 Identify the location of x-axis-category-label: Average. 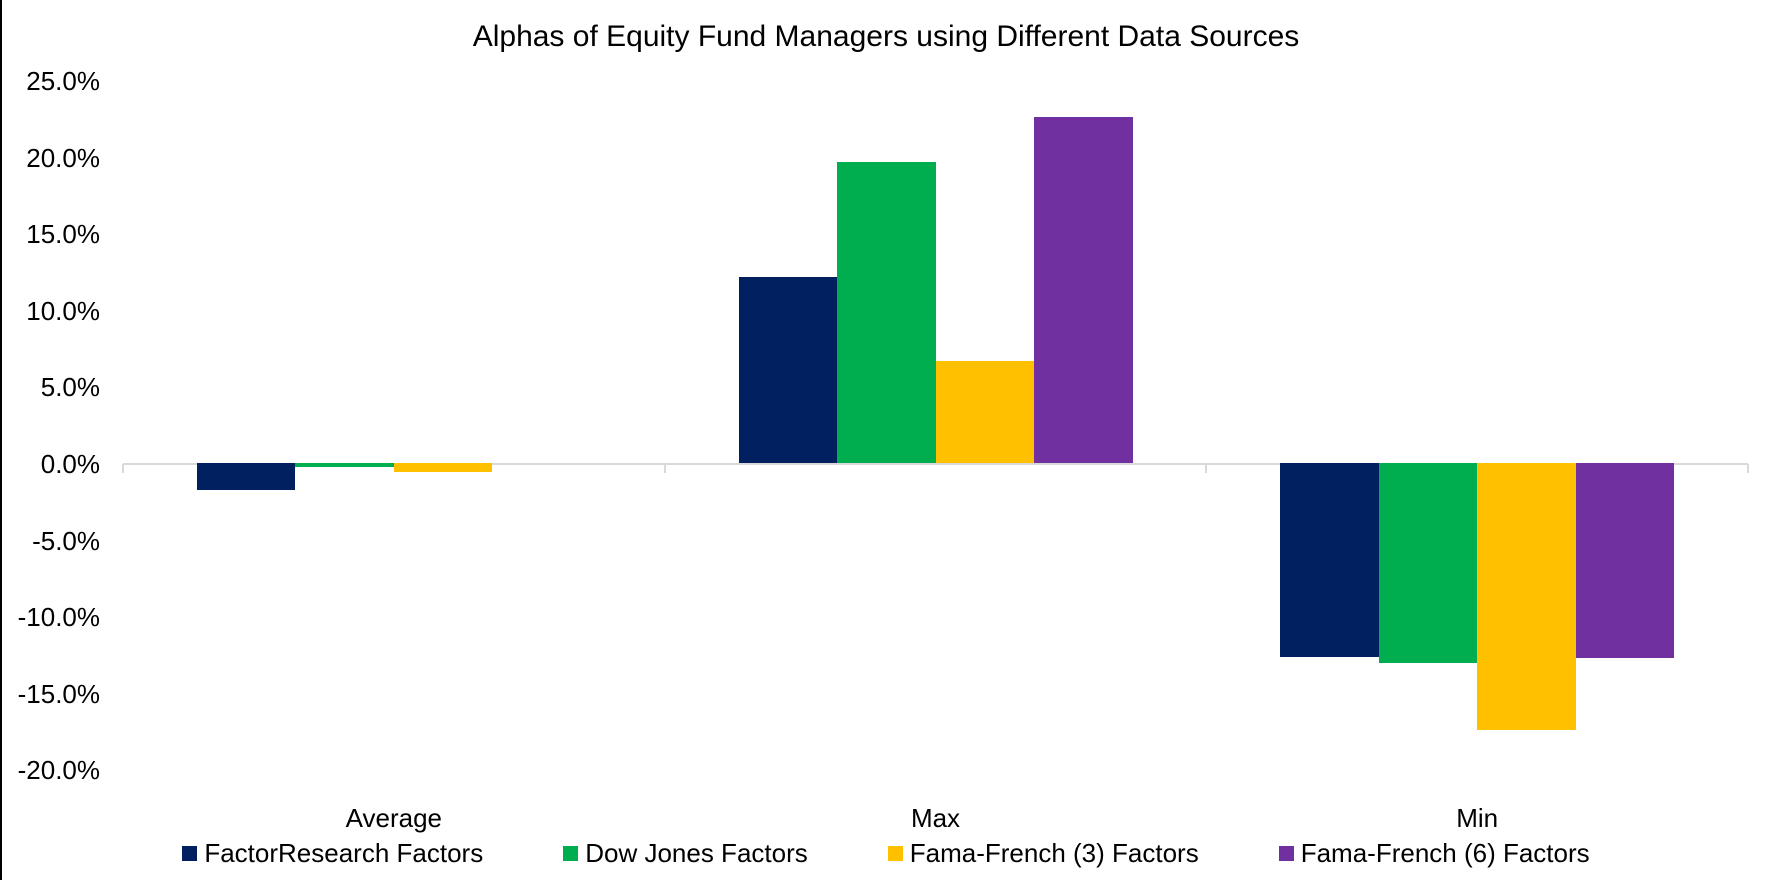
(394, 818).